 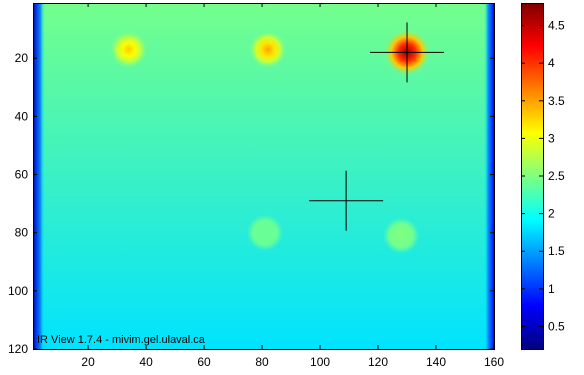 What do you see at coordinates (18, 349) in the screenshot?
I see `y-tick-label: 120` at bounding box center [18, 349].